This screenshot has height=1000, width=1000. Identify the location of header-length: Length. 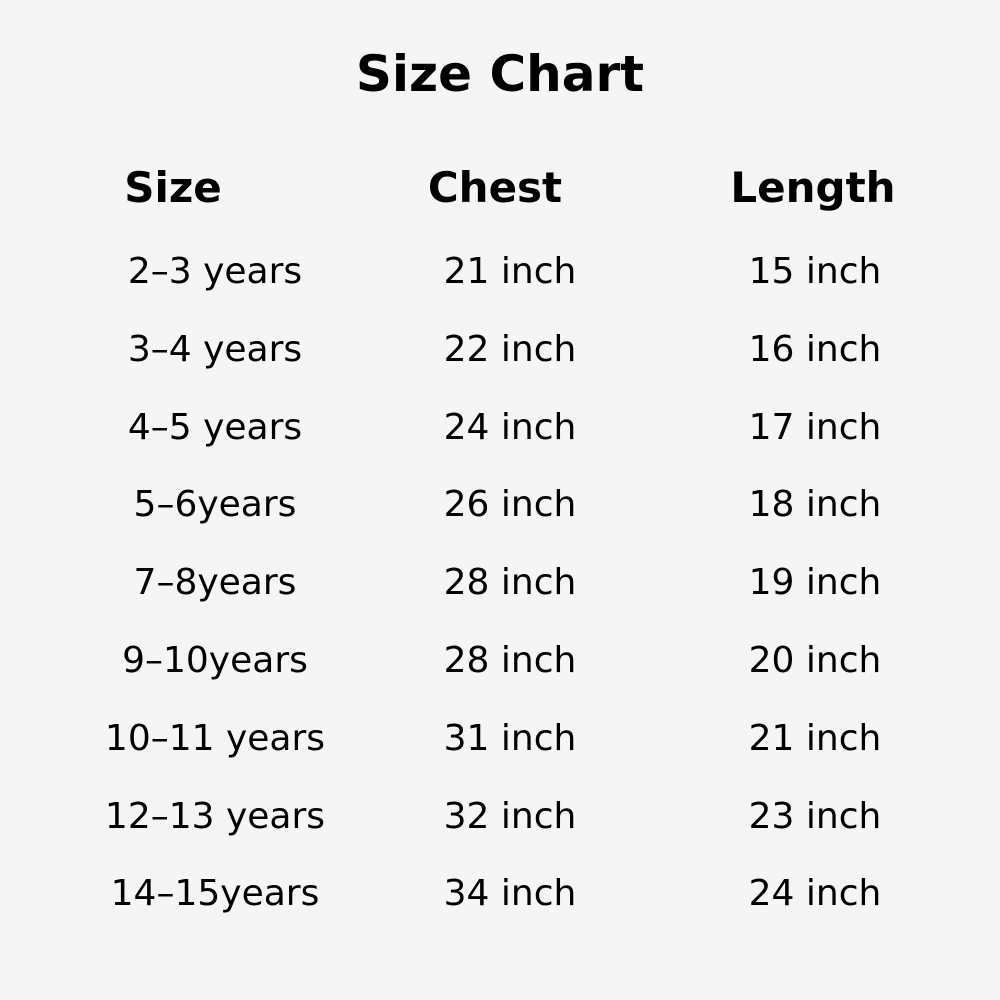
(813, 187).